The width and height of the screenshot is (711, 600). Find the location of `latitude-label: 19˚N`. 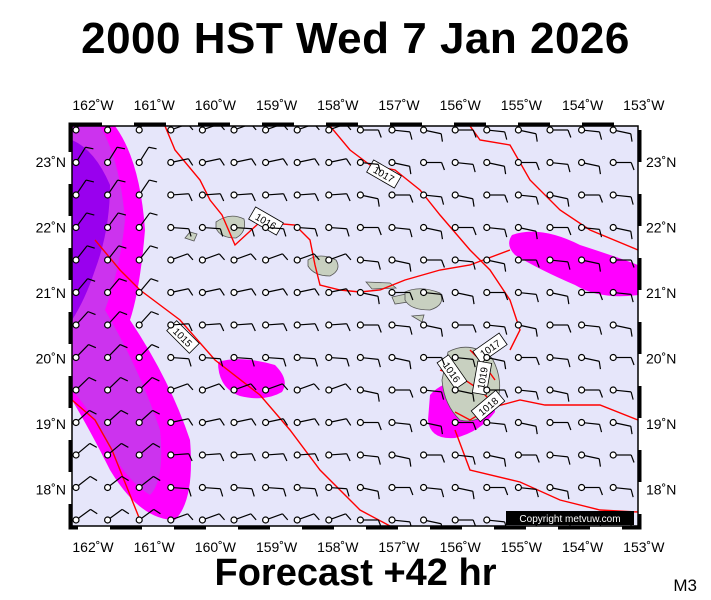

latitude-label: 19˚N is located at coordinates (661, 424).